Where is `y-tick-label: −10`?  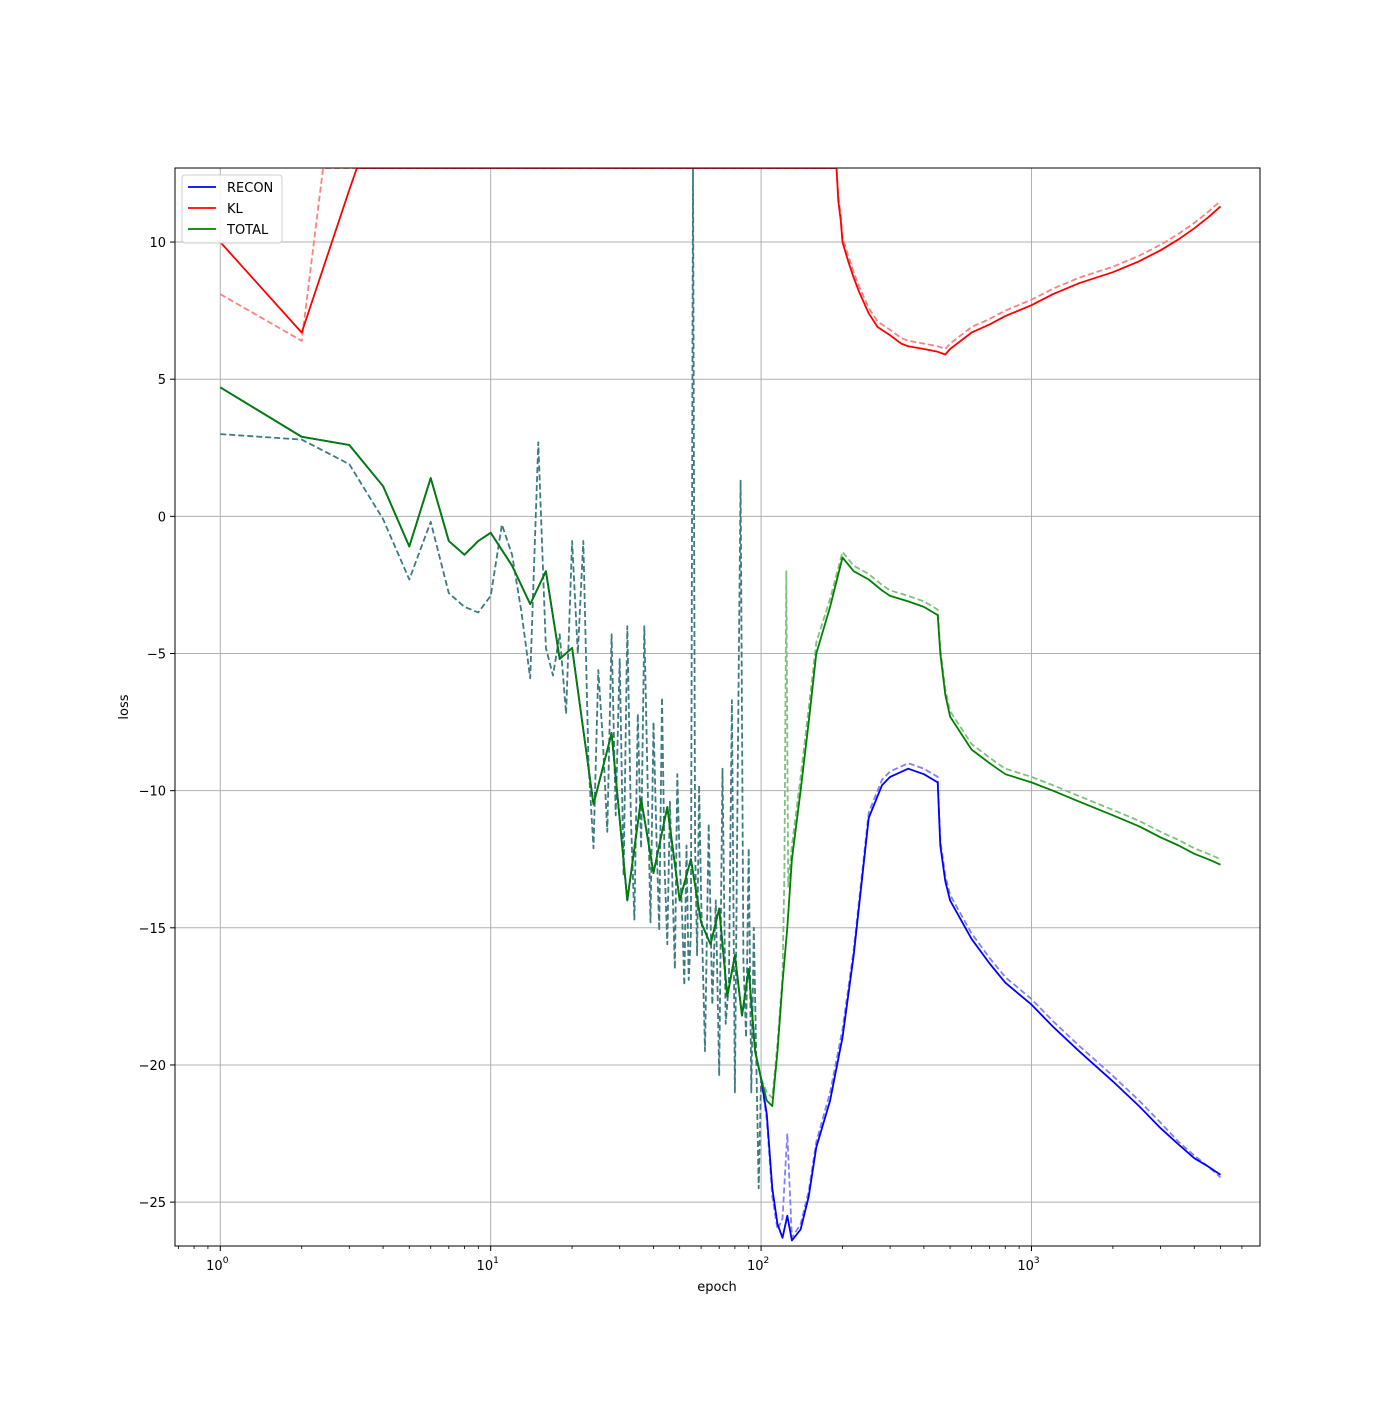 y-tick-label: −10 is located at coordinates (152, 792).